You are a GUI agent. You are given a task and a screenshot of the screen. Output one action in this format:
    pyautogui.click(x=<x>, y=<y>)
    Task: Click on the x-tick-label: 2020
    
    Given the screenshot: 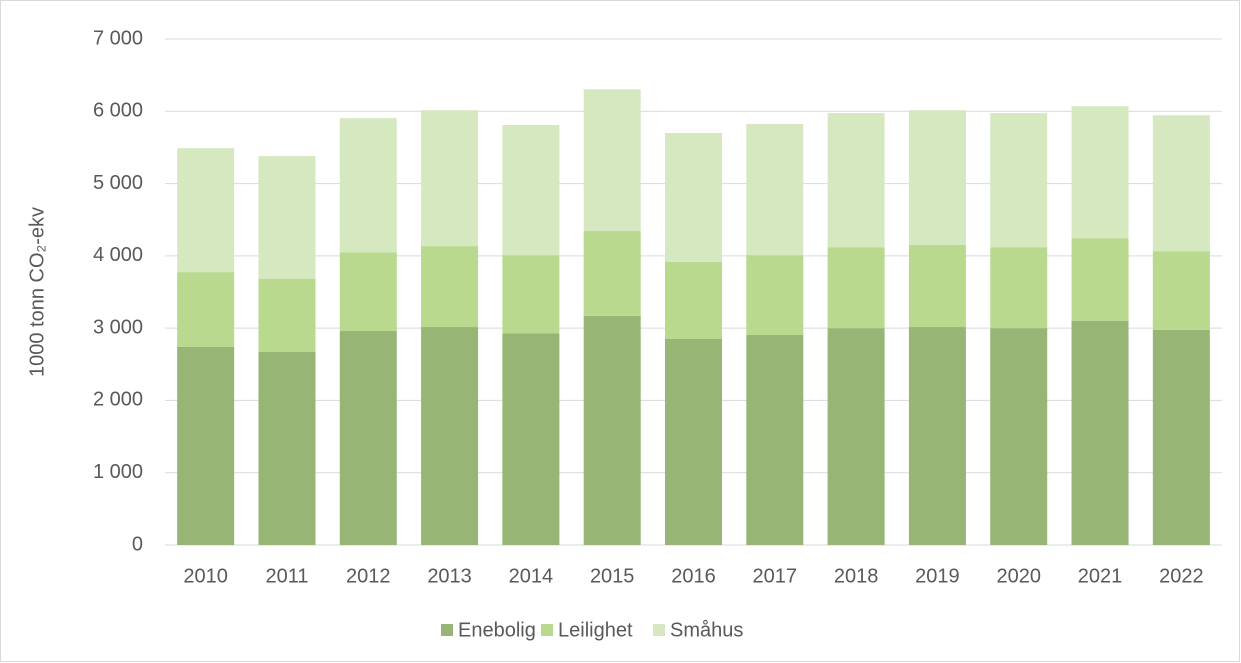 What is the action you would take?
    pyautogui.click(x=1018, y=576)
    